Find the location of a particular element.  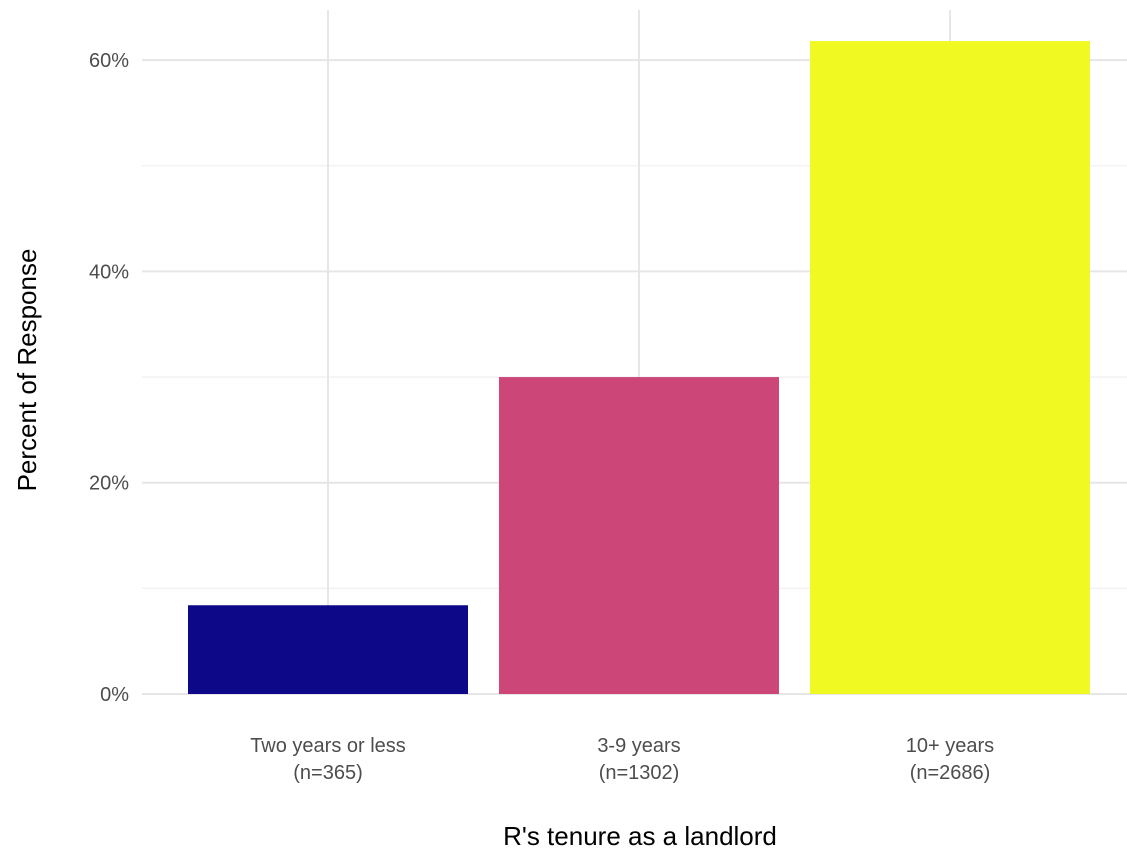

y-tick-label: 40% is located at coordinates (109, 272).